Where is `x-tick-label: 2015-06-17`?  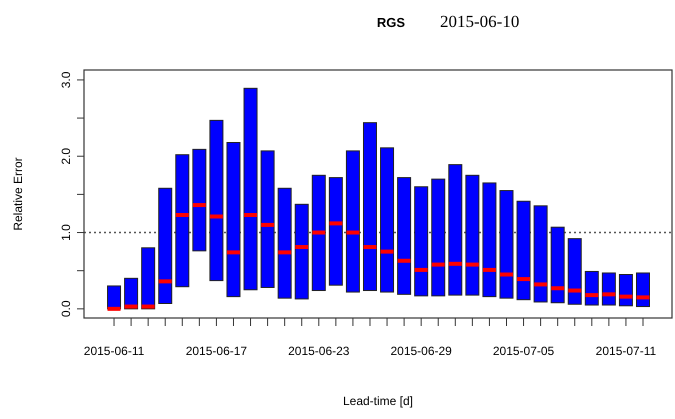 x-tick-label: 2015-06-17 is located at coordinates (217, 351).